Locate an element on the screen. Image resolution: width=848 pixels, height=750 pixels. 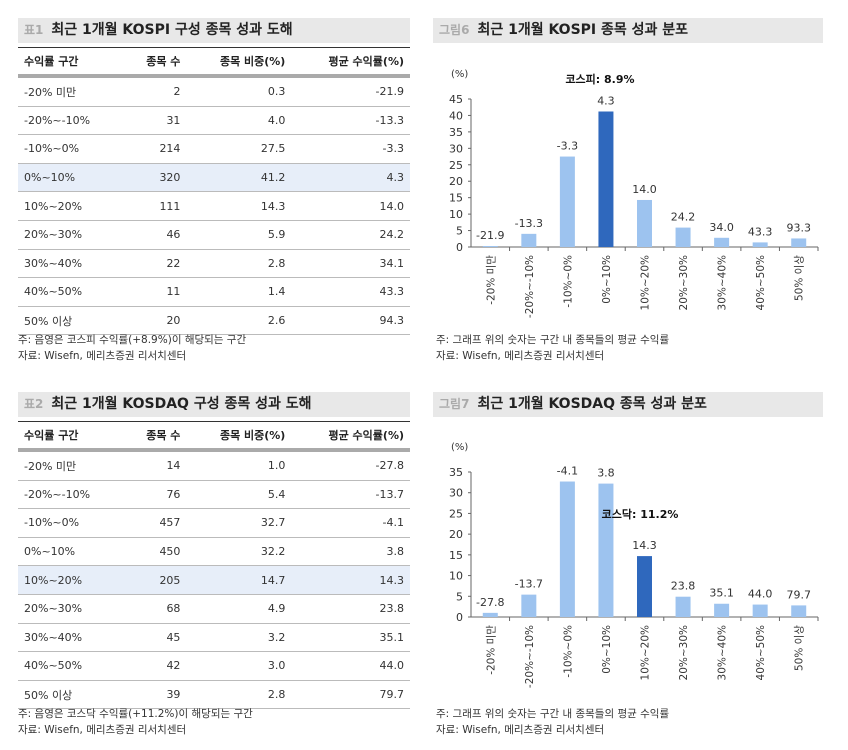
table-cell: 214 is located at coordinates (155, 149).